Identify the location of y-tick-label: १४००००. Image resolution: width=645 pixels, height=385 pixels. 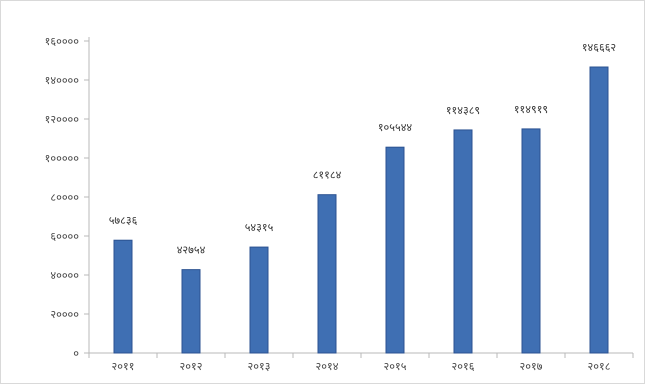
(62, 80).